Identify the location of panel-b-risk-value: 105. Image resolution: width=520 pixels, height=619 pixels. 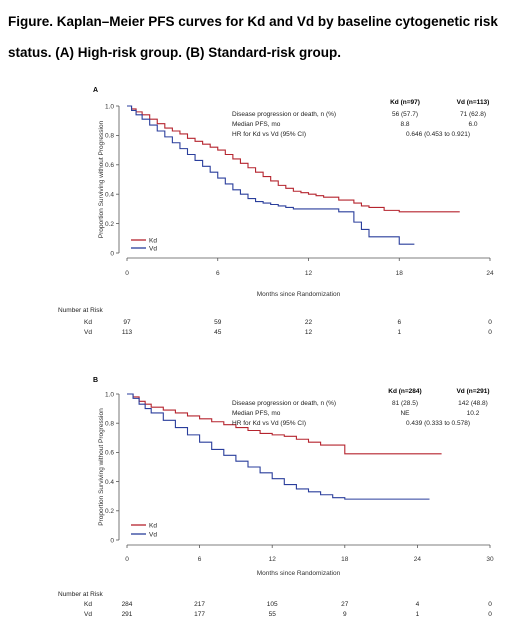
(272, 604).